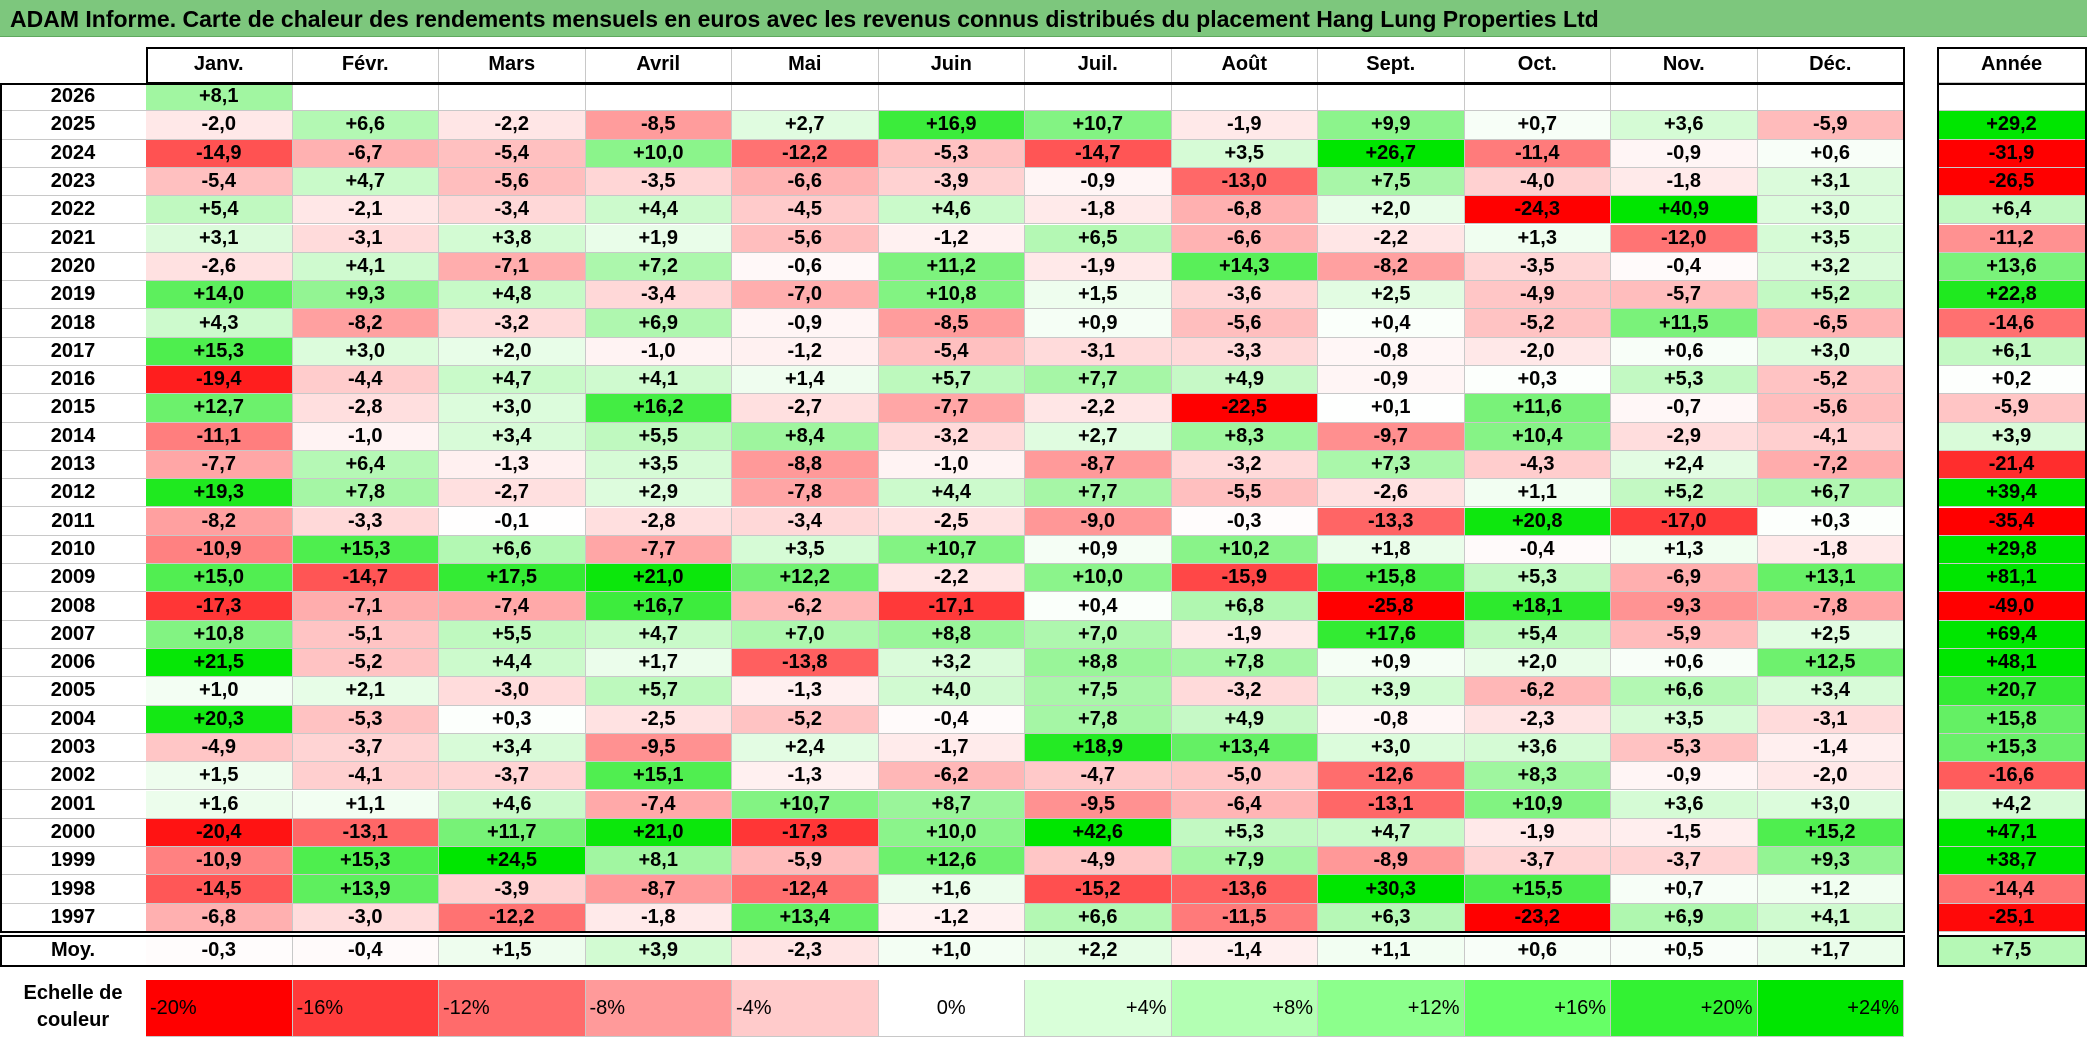  I want to click on heatmap-cell: -4,7, so click(1098, 776).